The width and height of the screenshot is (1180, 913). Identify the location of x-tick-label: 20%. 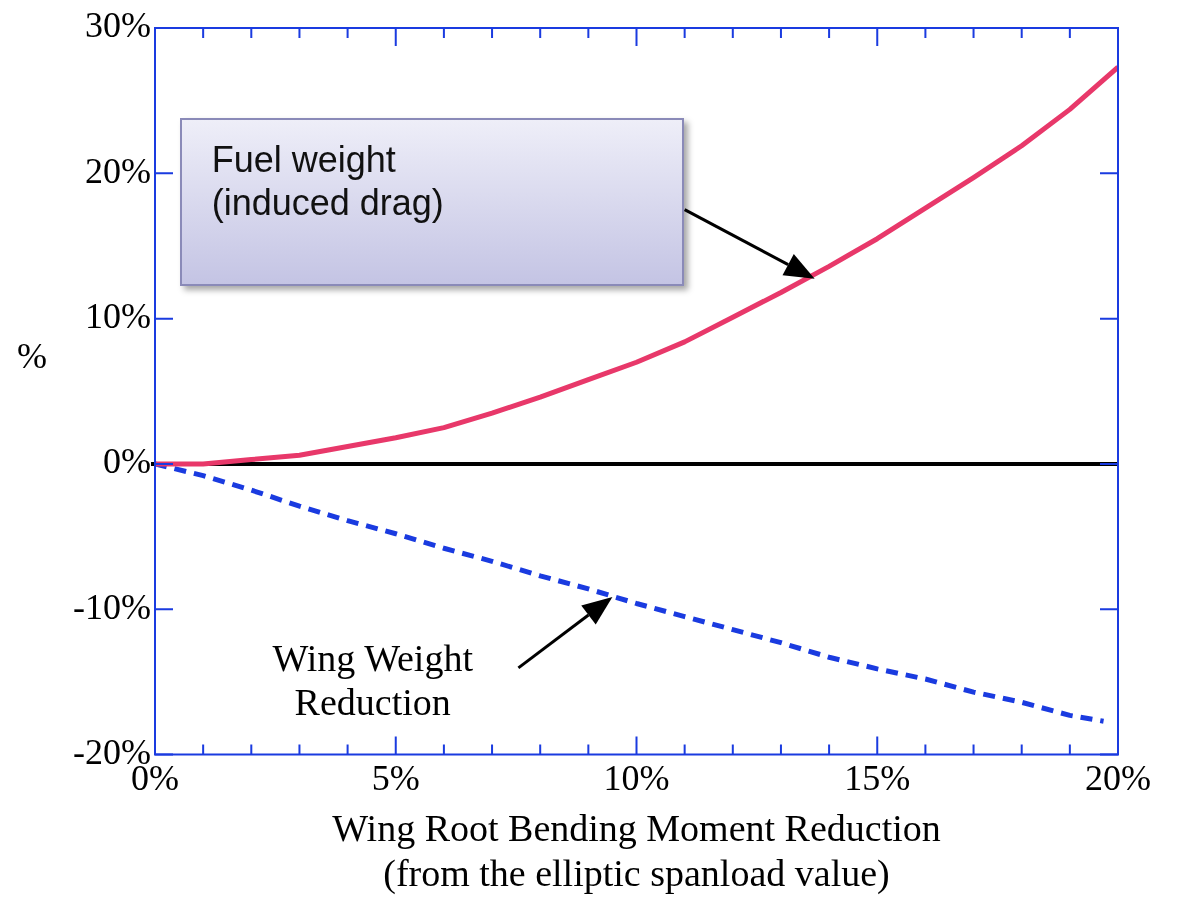
(1118, 777).